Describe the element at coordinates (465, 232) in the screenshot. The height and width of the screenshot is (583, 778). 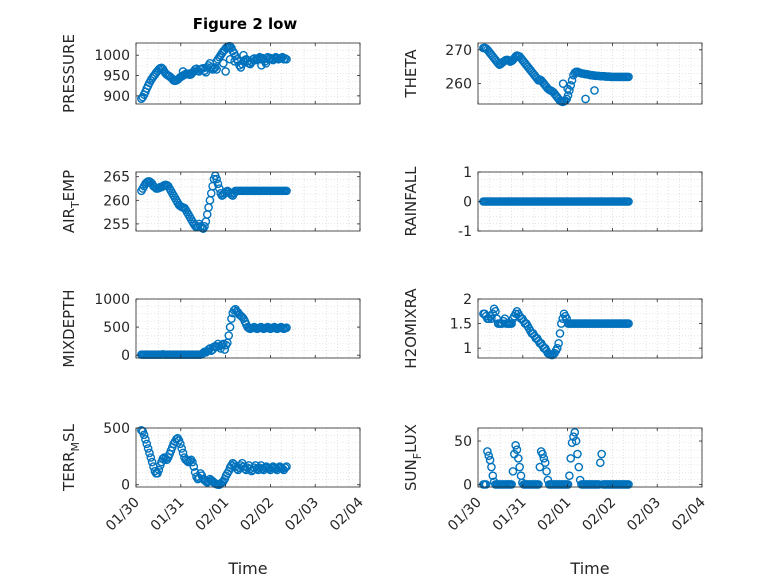
I see `y-tick-label: -1` at that location.